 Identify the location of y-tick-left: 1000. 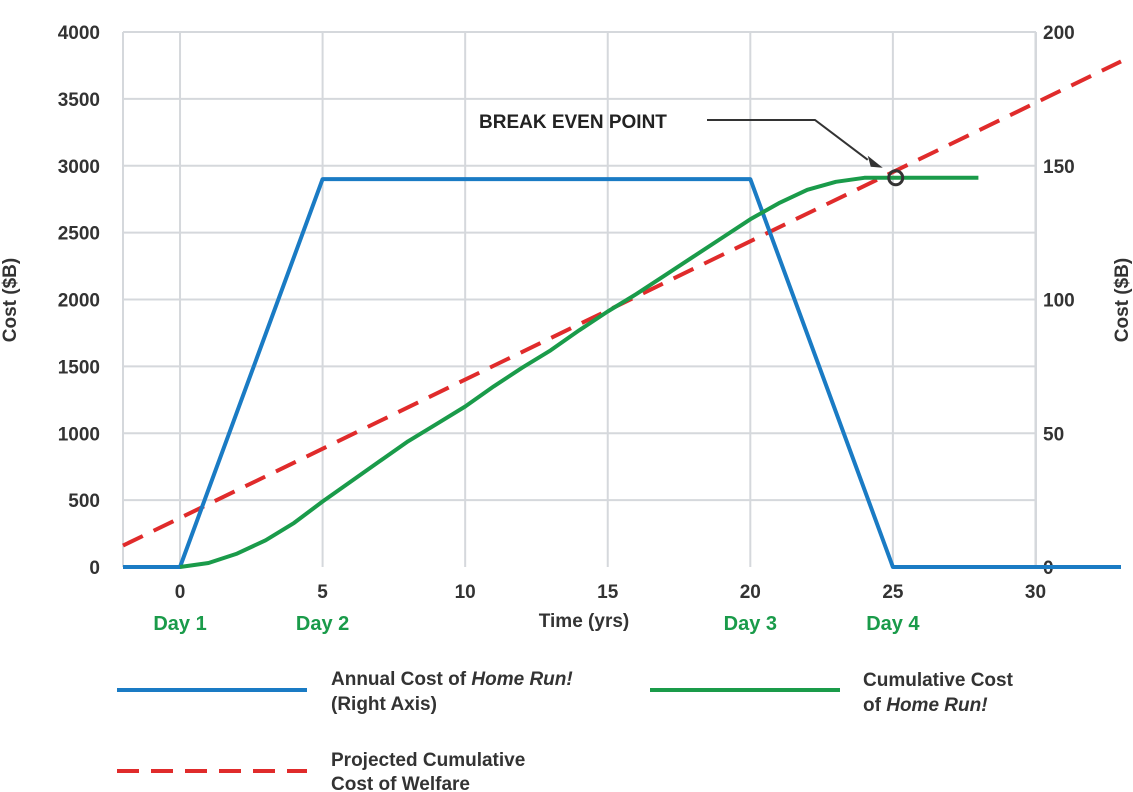
(79, 434).